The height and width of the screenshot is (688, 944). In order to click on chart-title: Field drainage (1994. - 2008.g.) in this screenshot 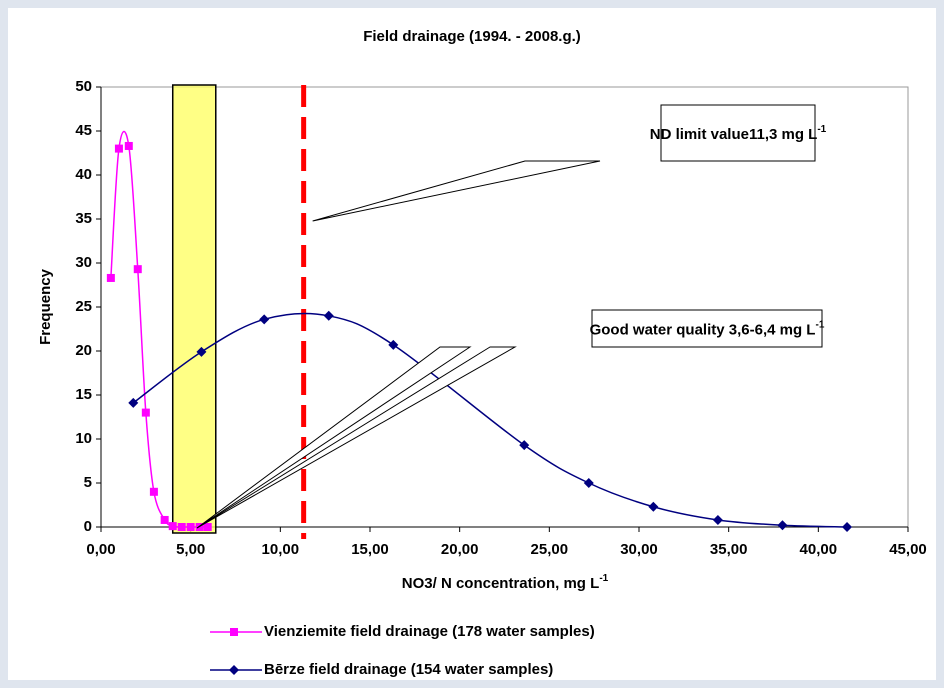, I will do `click(472, 36)`.